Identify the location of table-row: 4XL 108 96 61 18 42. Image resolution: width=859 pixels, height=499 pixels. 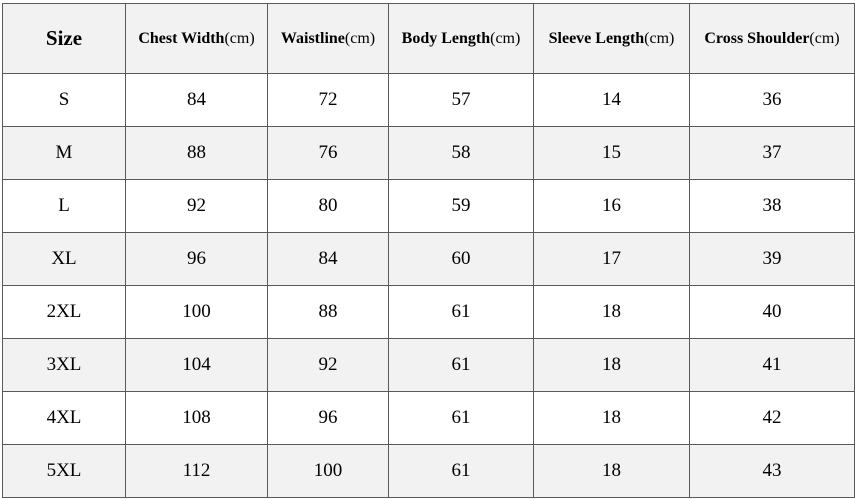
(428, 418).